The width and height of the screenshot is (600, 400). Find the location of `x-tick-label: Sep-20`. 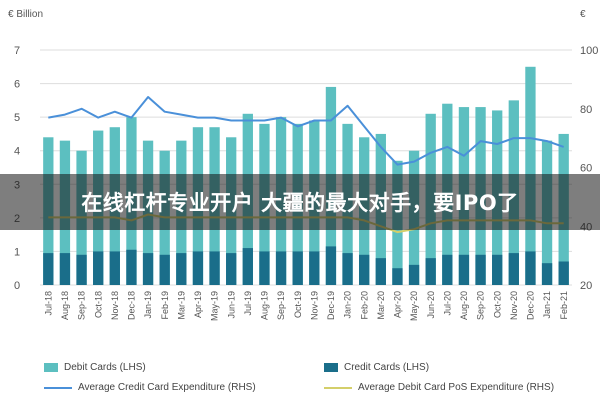

x-tick-label: Sep-20 is located at coordinates (481, 305).